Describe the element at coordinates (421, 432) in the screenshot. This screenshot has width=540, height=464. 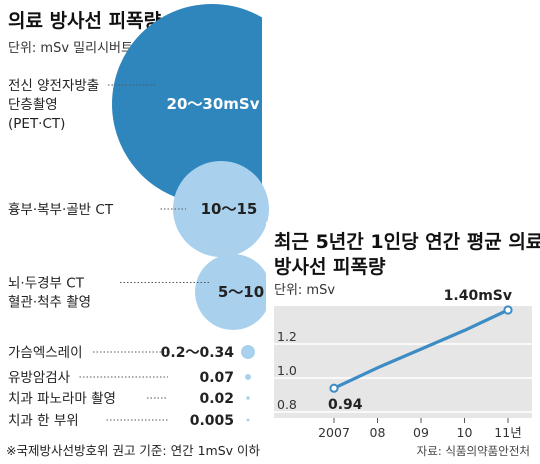
I see `x-tick-label-3: 09` at that location.